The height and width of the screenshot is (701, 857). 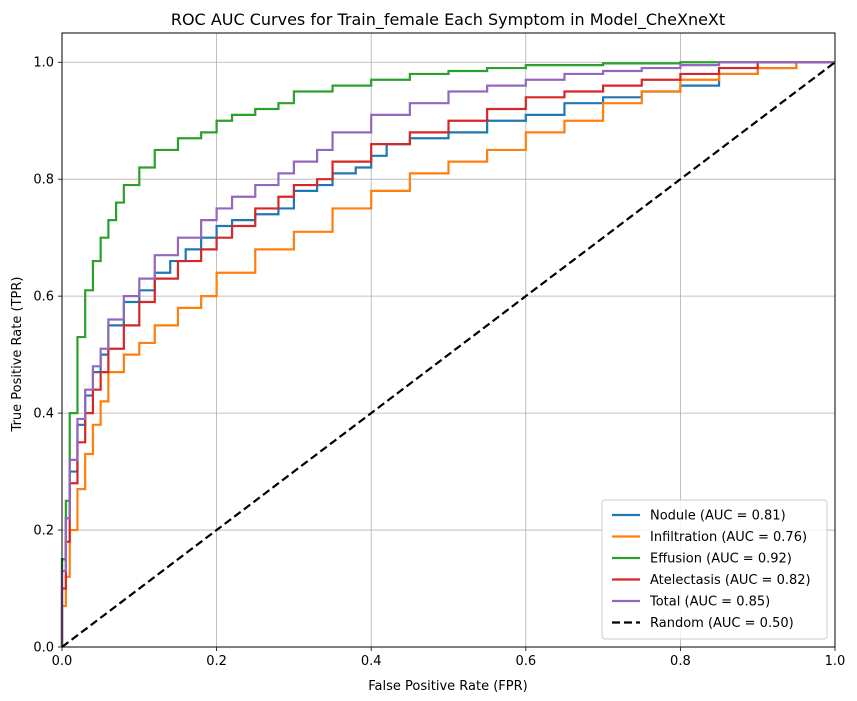 What do you see at coordinates (709, 602) in the screenshot?
I see `legend-label-total: Total (AUC = 0.85)` at bounding box center [709, 602].